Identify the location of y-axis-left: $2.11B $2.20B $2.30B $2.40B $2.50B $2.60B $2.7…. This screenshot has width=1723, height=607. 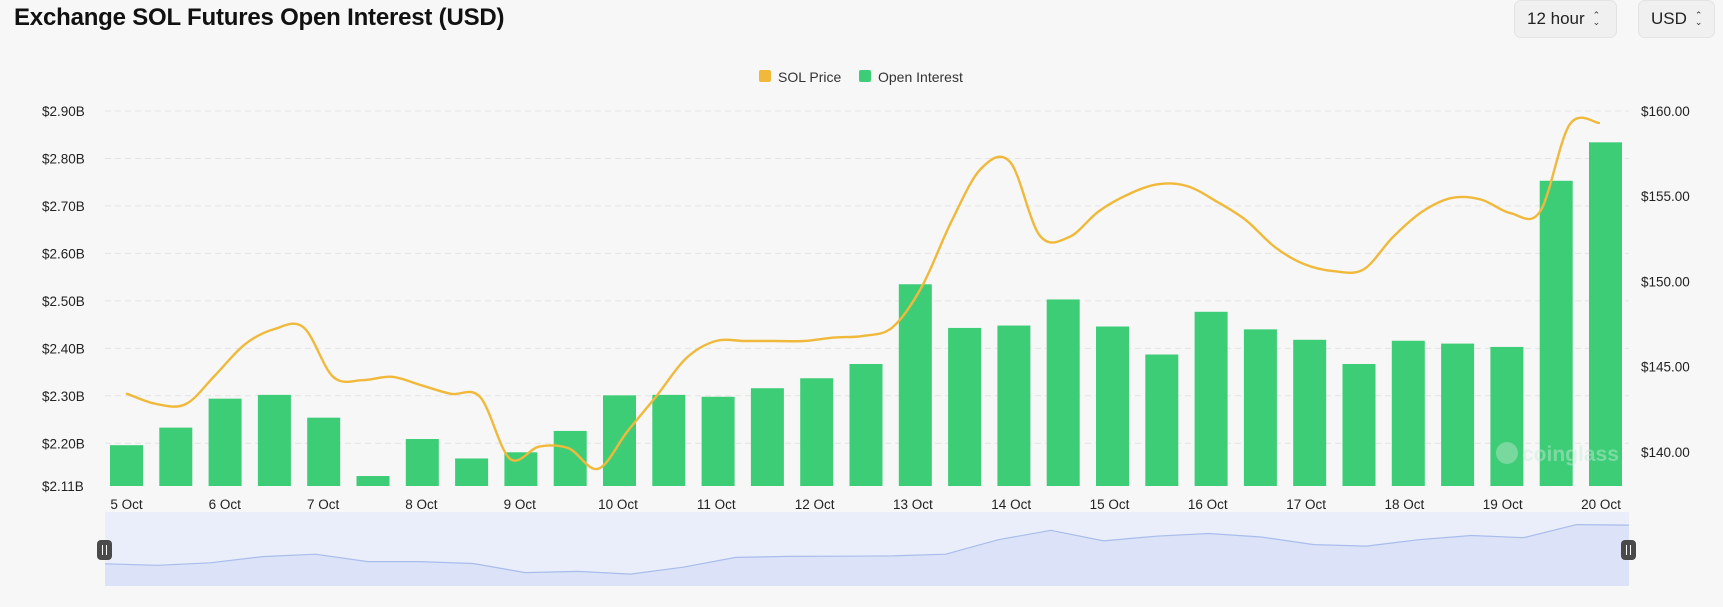
(63, 299).